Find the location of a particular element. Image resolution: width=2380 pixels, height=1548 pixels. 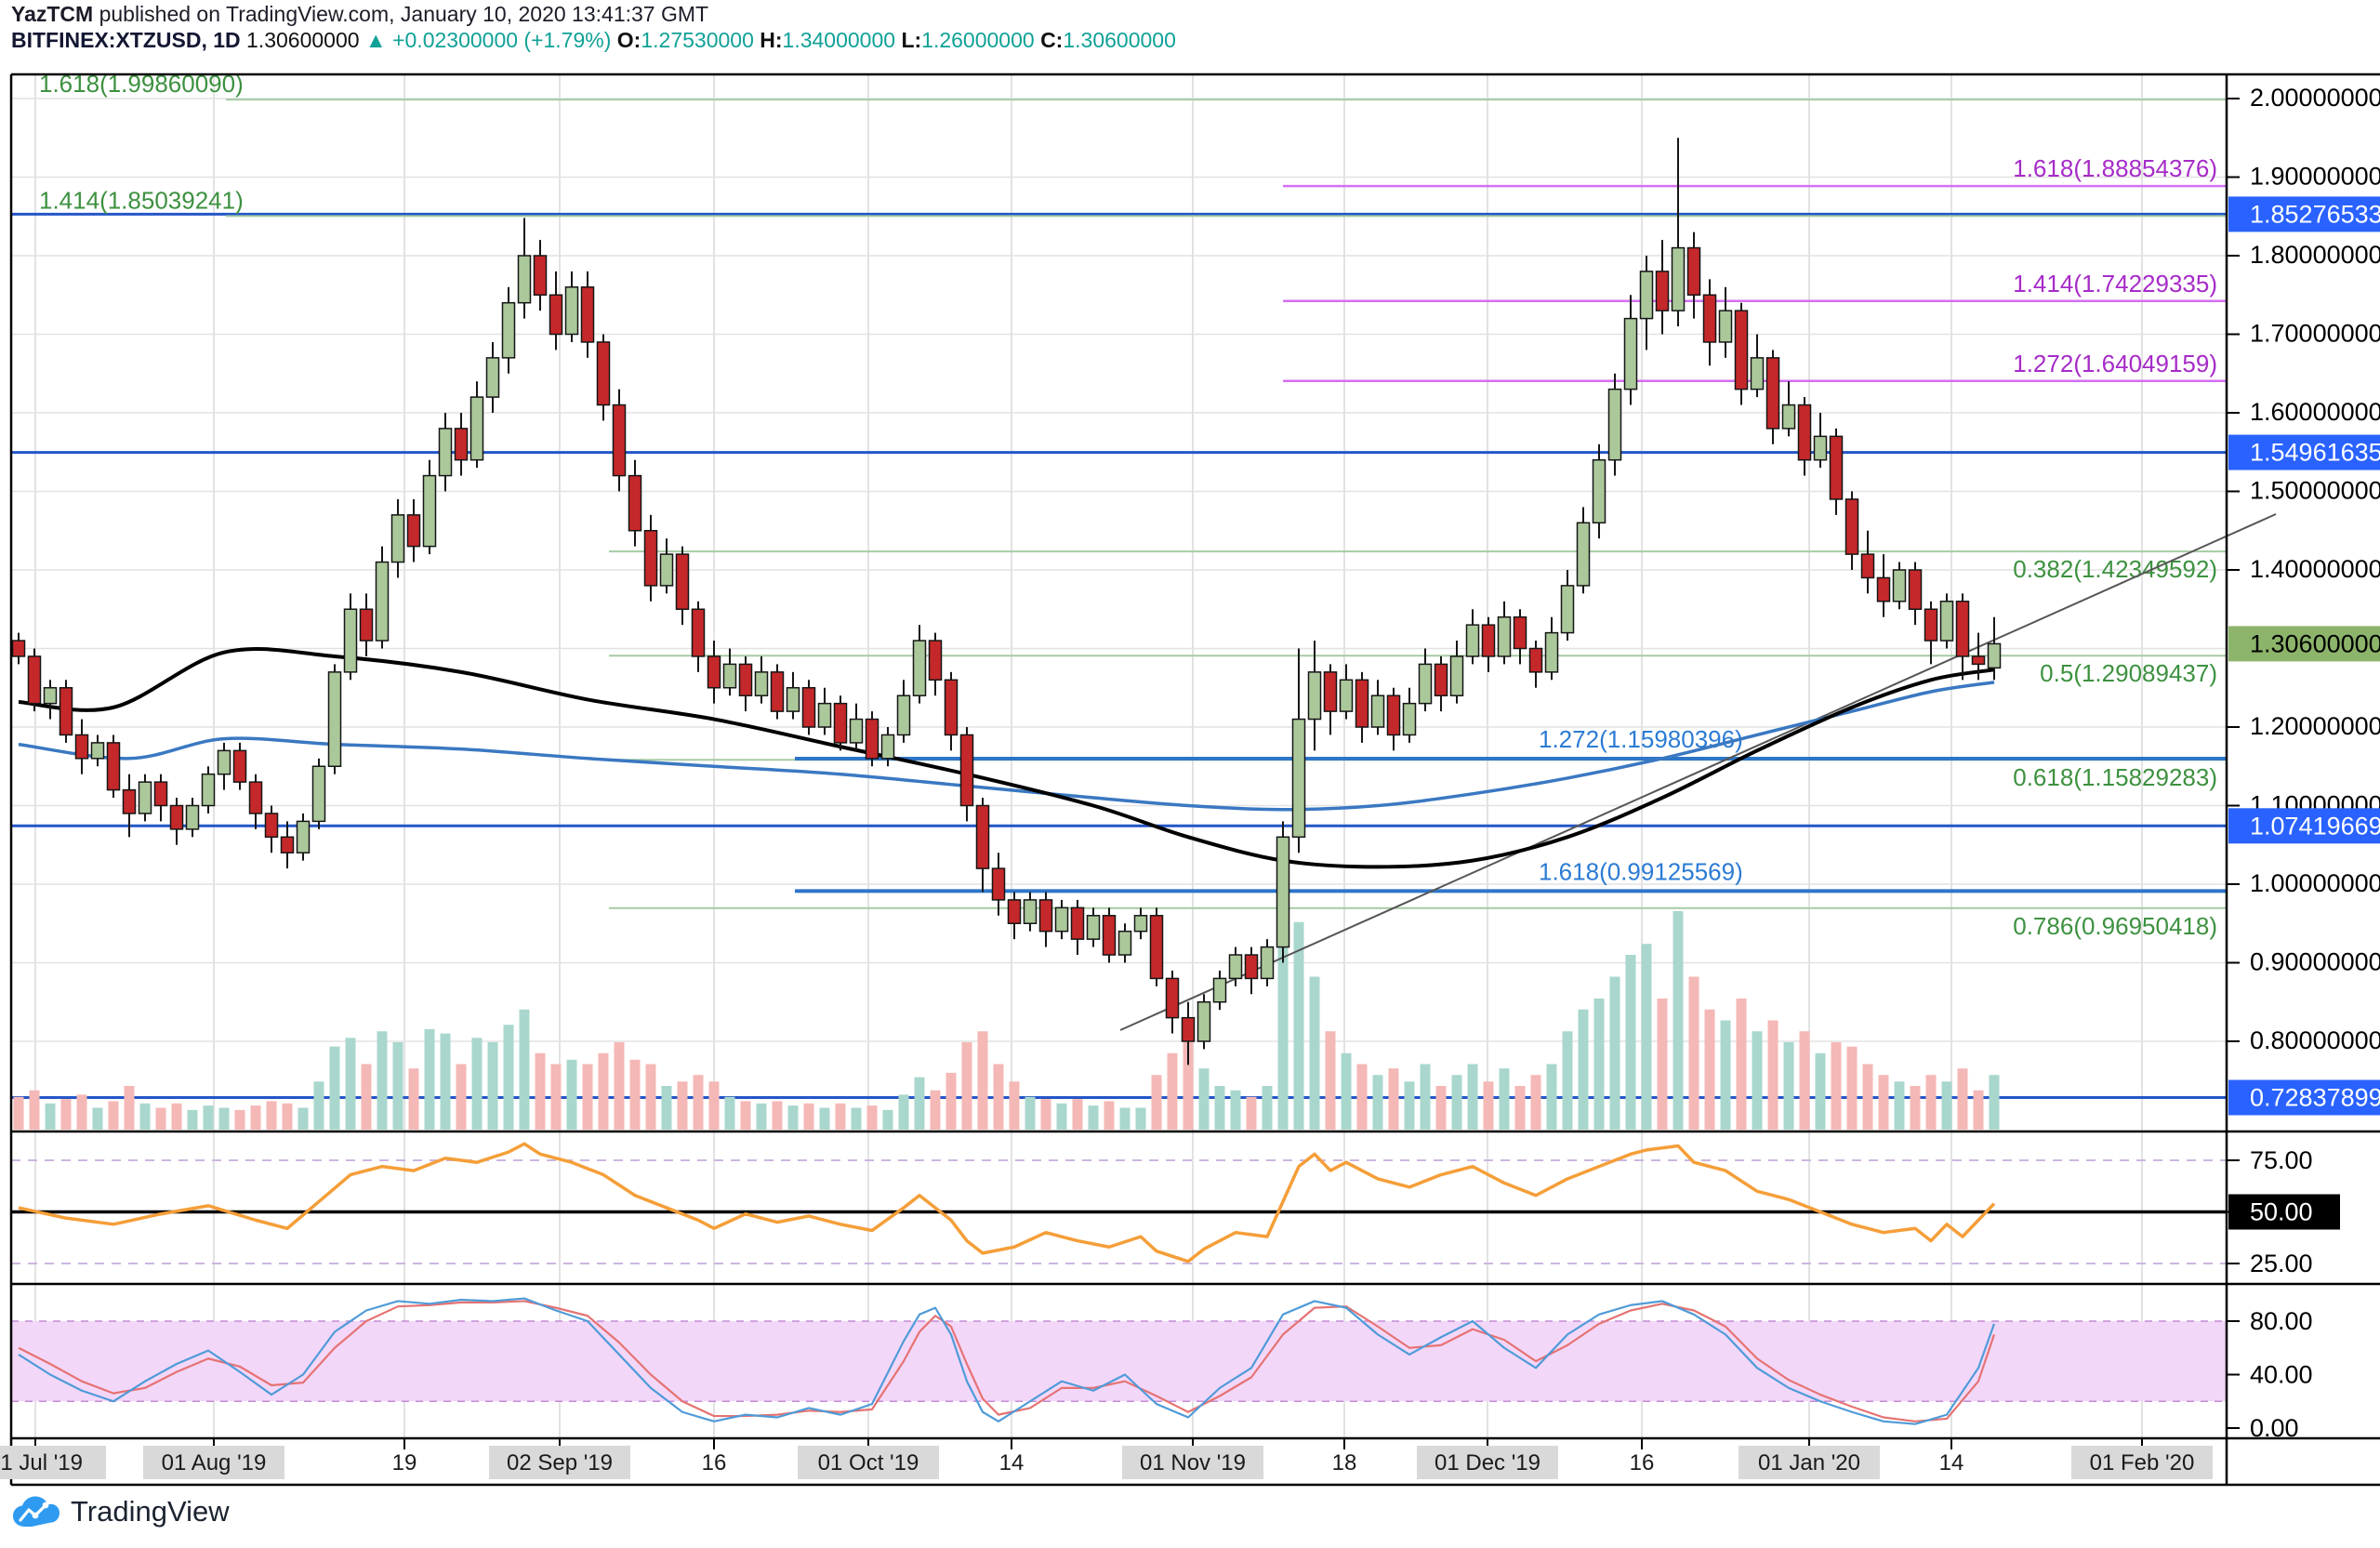

price-tick-label: 1.60000000 is located at coordinates (2315, 412).